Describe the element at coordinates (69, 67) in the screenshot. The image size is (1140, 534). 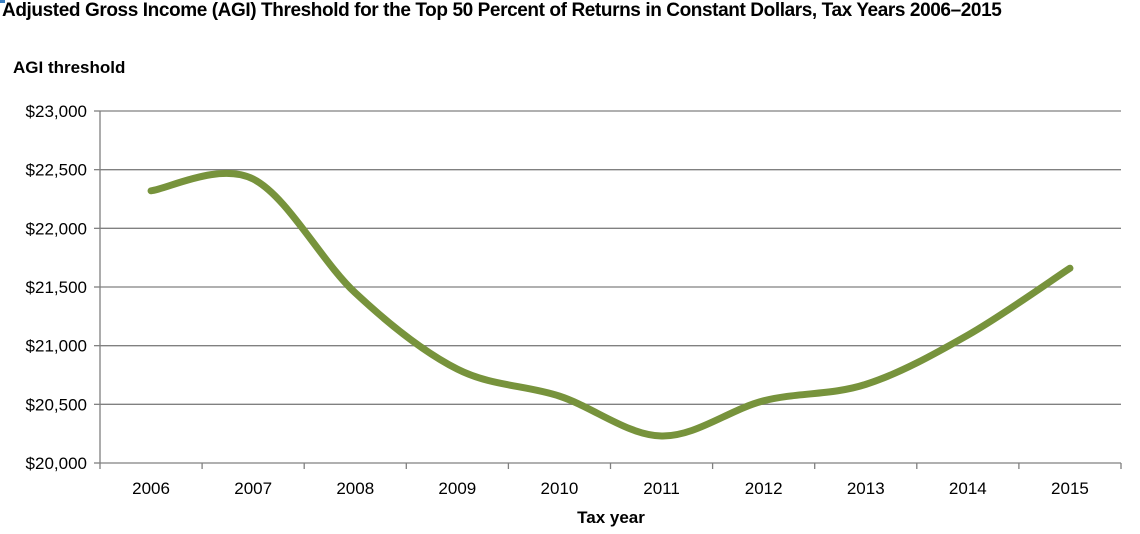
I see `y-axis-title: AGI threshold` at that location.